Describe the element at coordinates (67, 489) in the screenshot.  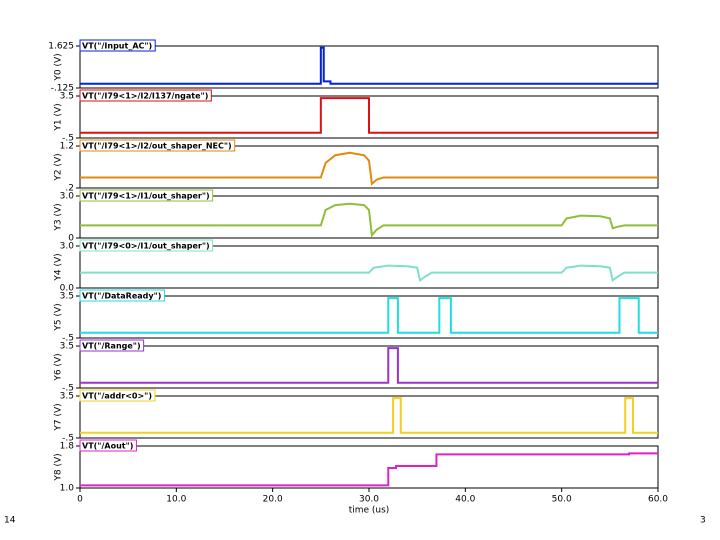
I see `y-tick-label: 1.0` at that location.